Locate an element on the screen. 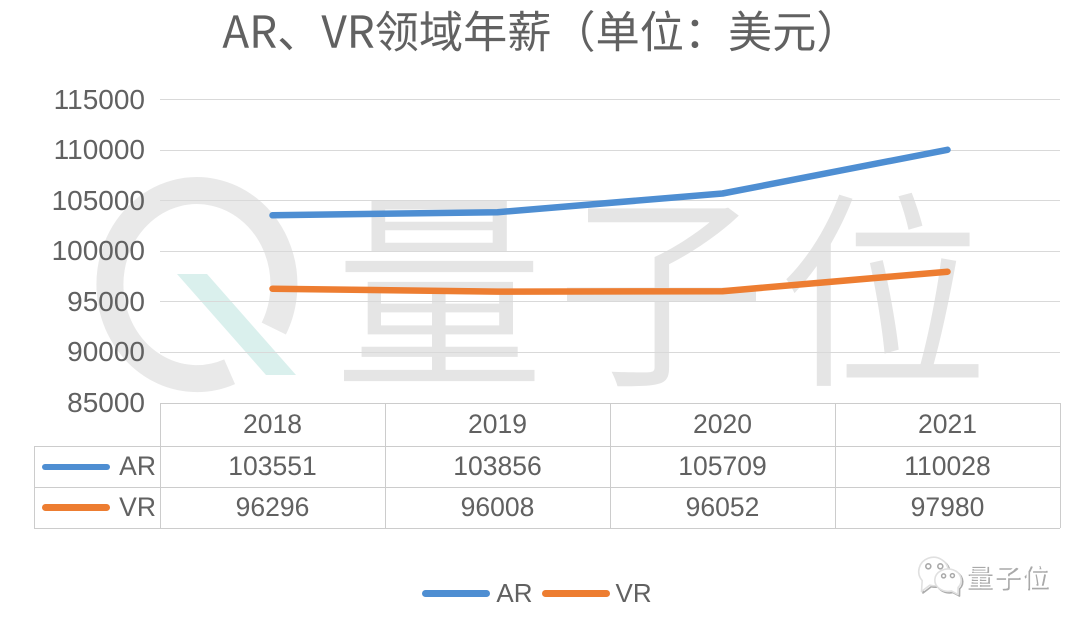 The width and height of the screenshot is (1080, 624). y-axis-label: 110000 is located at coordinates (99, 150).